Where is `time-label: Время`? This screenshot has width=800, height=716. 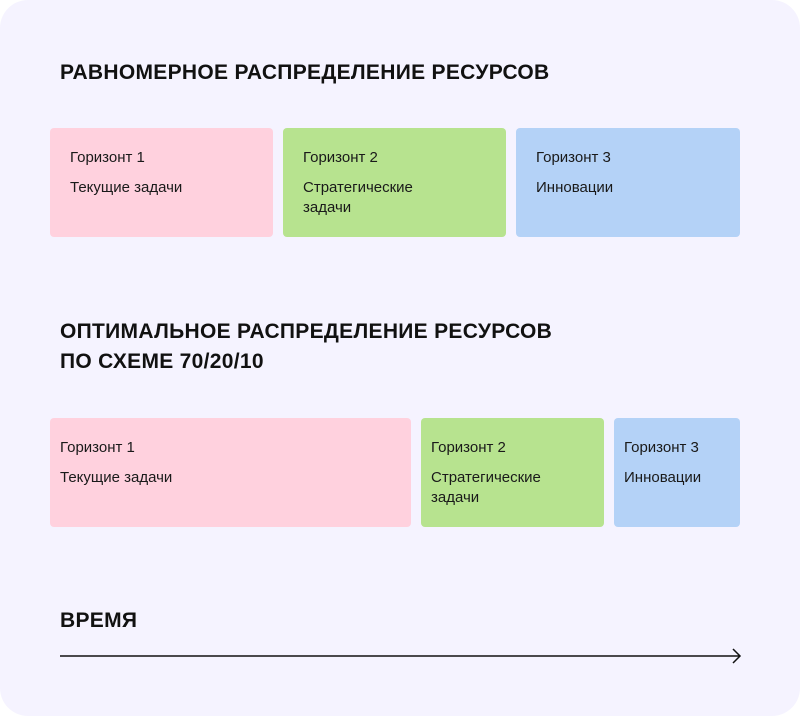 time-label: Время is located at coordinates (99, 620).